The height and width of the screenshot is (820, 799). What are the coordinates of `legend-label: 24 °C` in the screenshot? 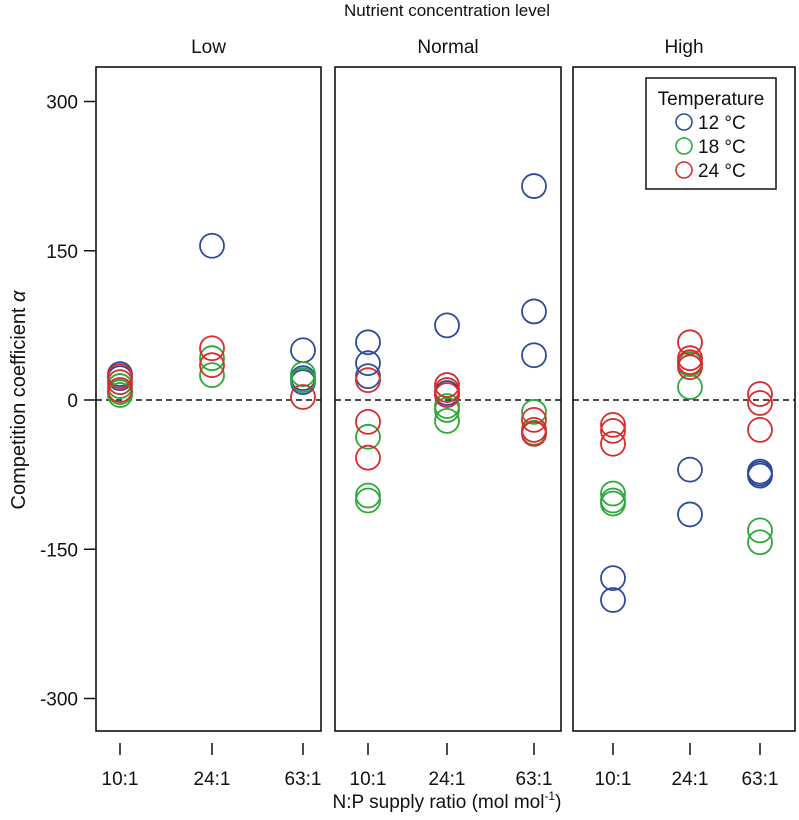 It's located at (722, 171).